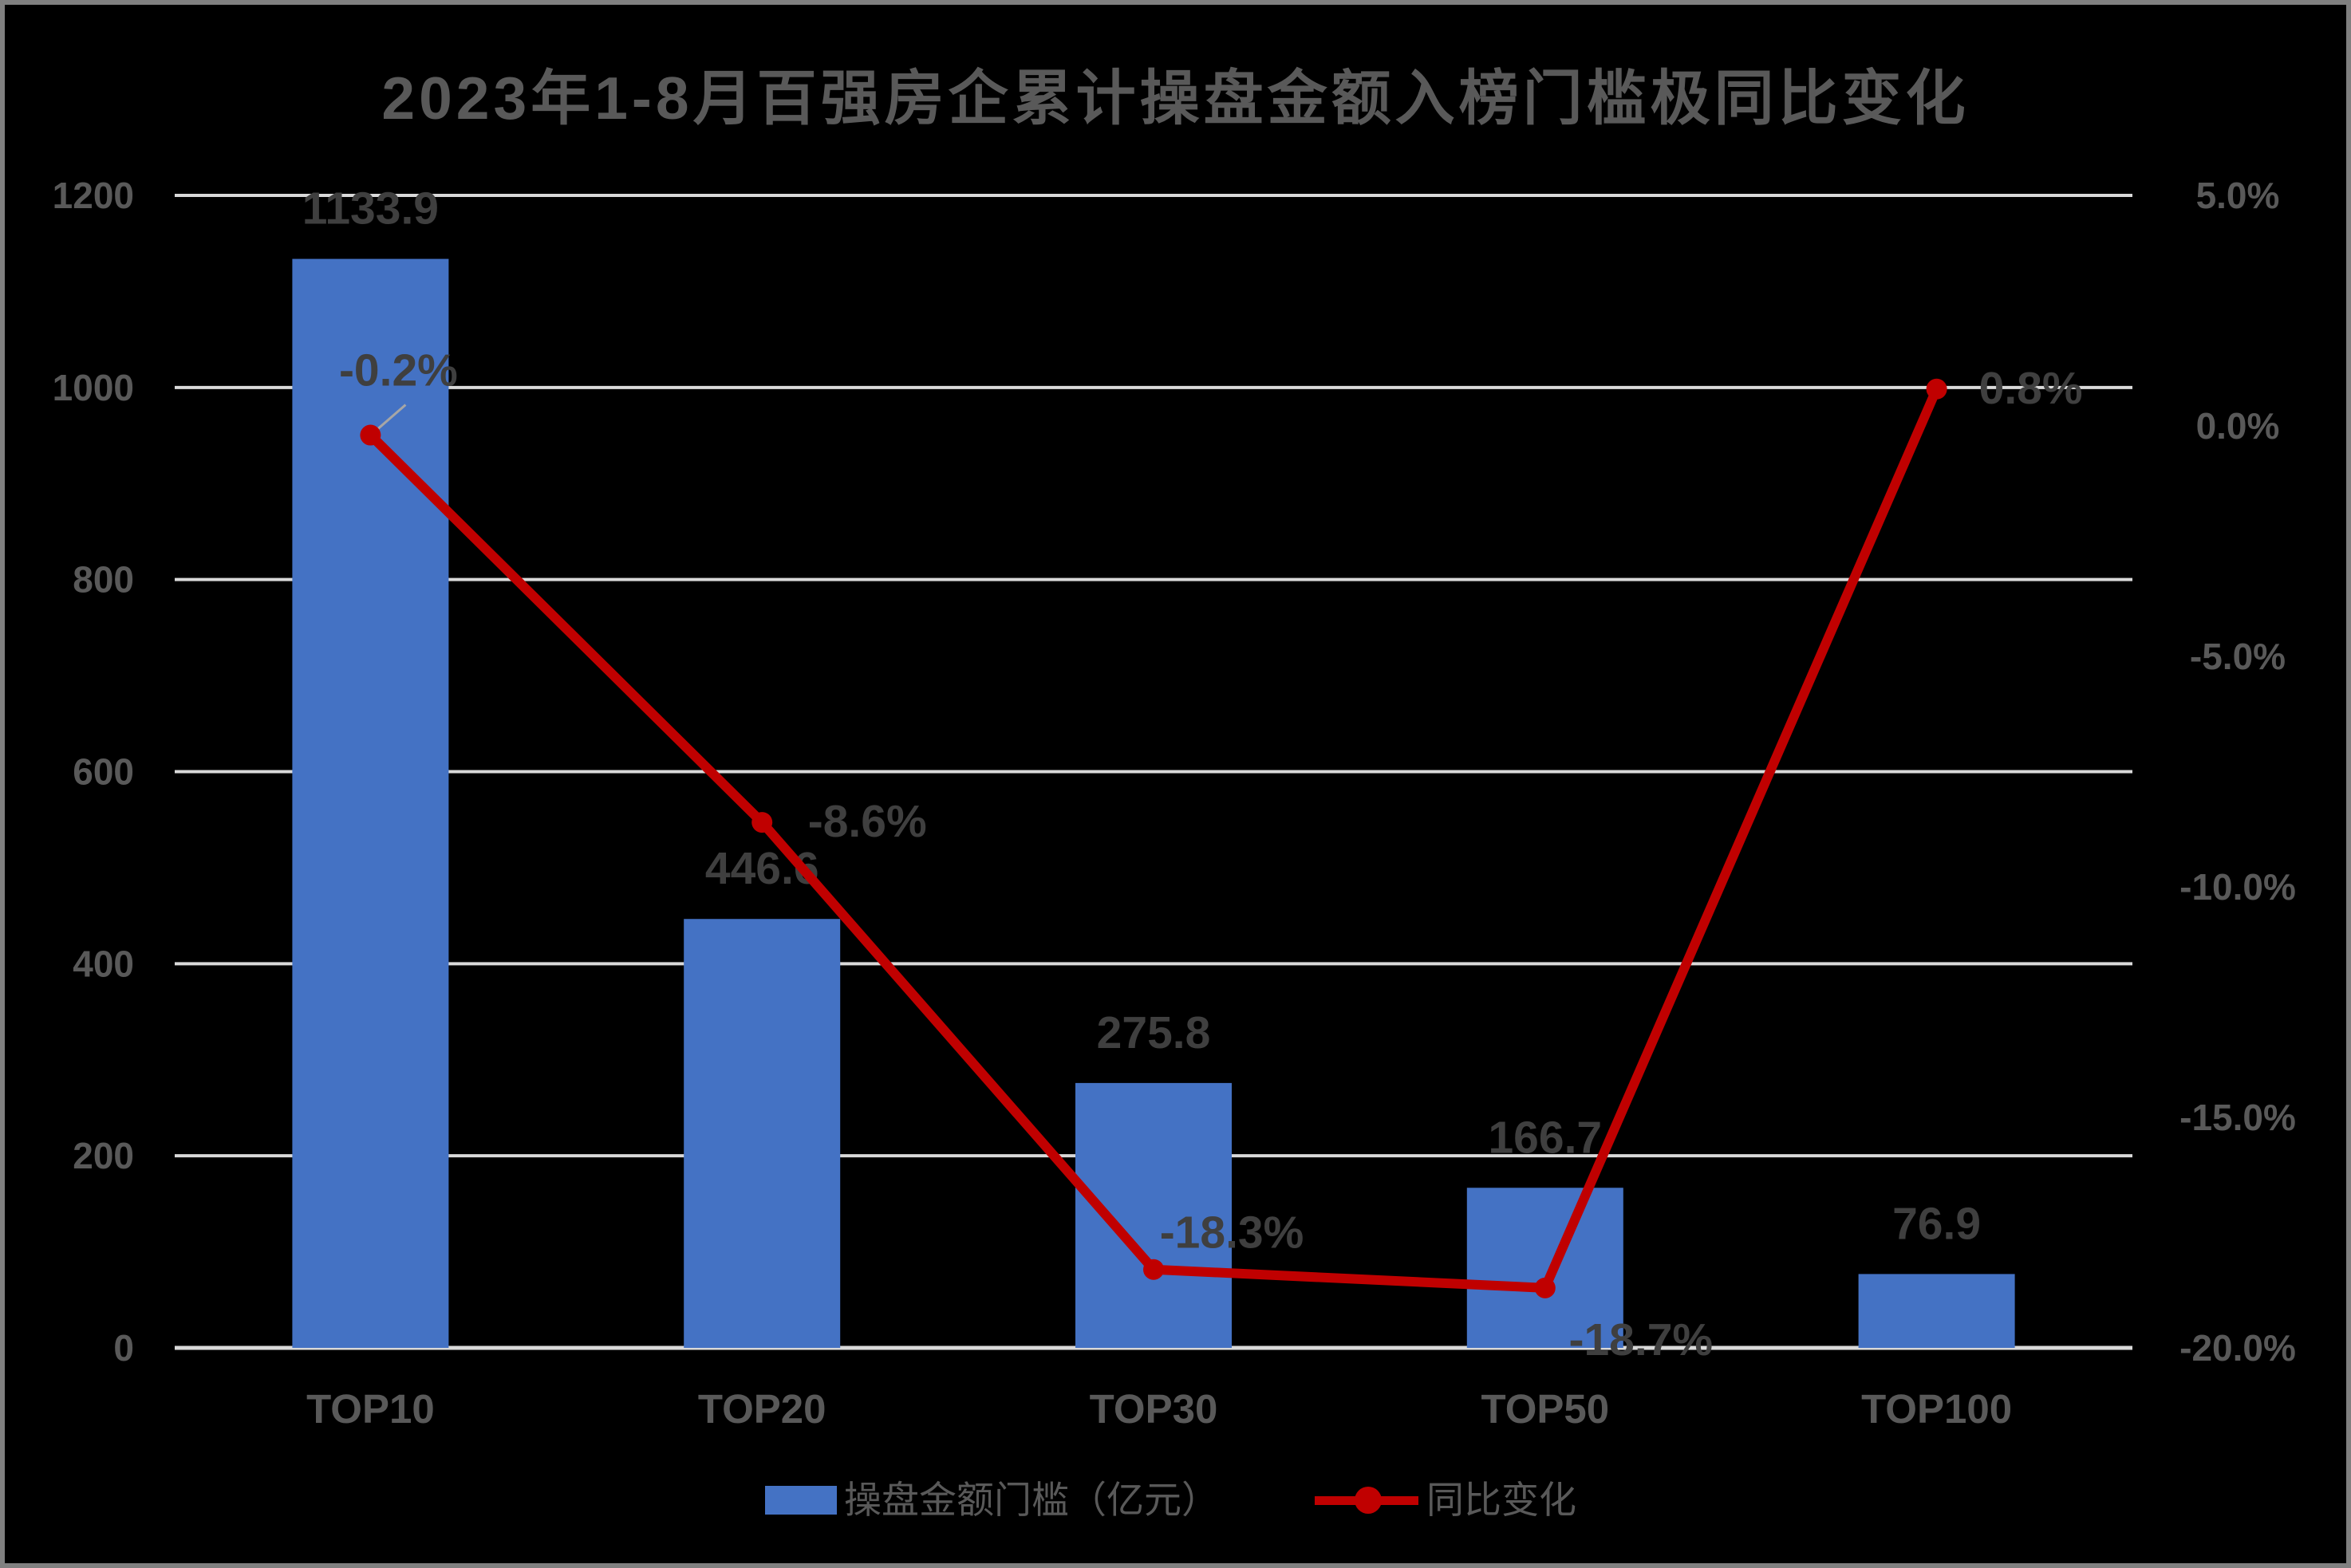 This screenshot has width=2351, height=1568. What do you see at coordinates (1936, 389) in the screenshot?
I see `line-marker-top100` at bounding box center [1936, 389].